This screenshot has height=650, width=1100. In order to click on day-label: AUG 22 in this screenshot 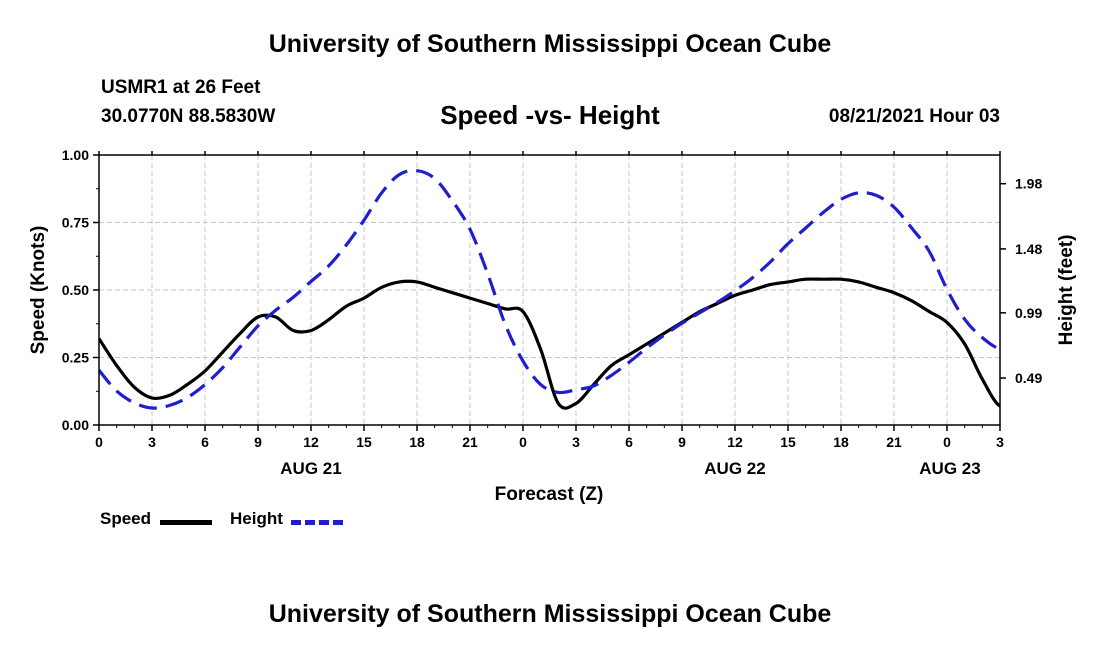, I will do `click(734, 468)`.